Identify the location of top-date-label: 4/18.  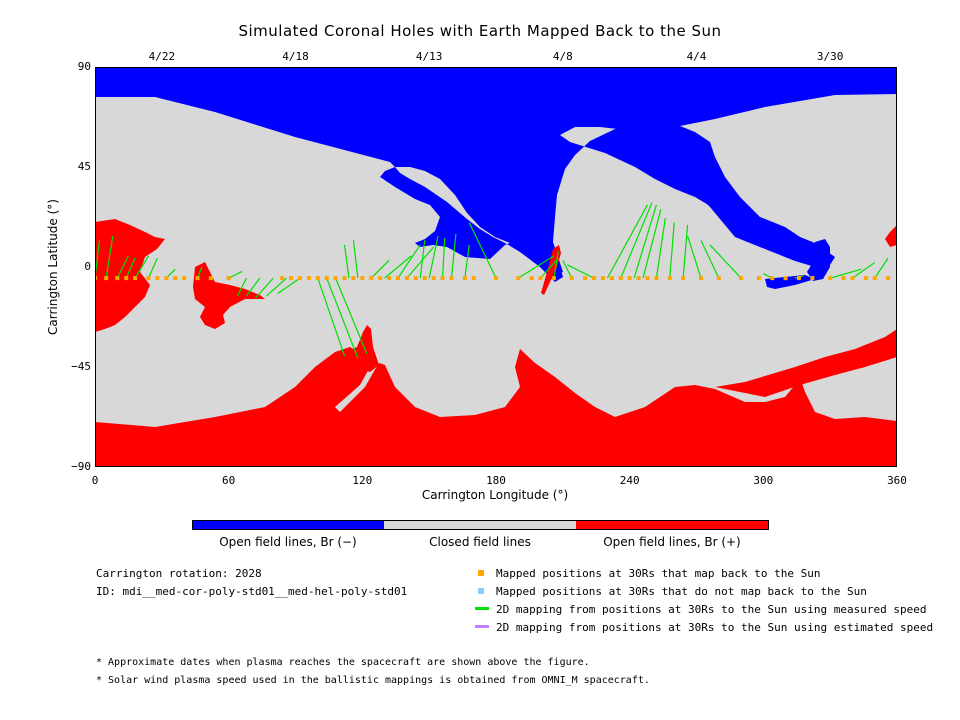
(295, 56).